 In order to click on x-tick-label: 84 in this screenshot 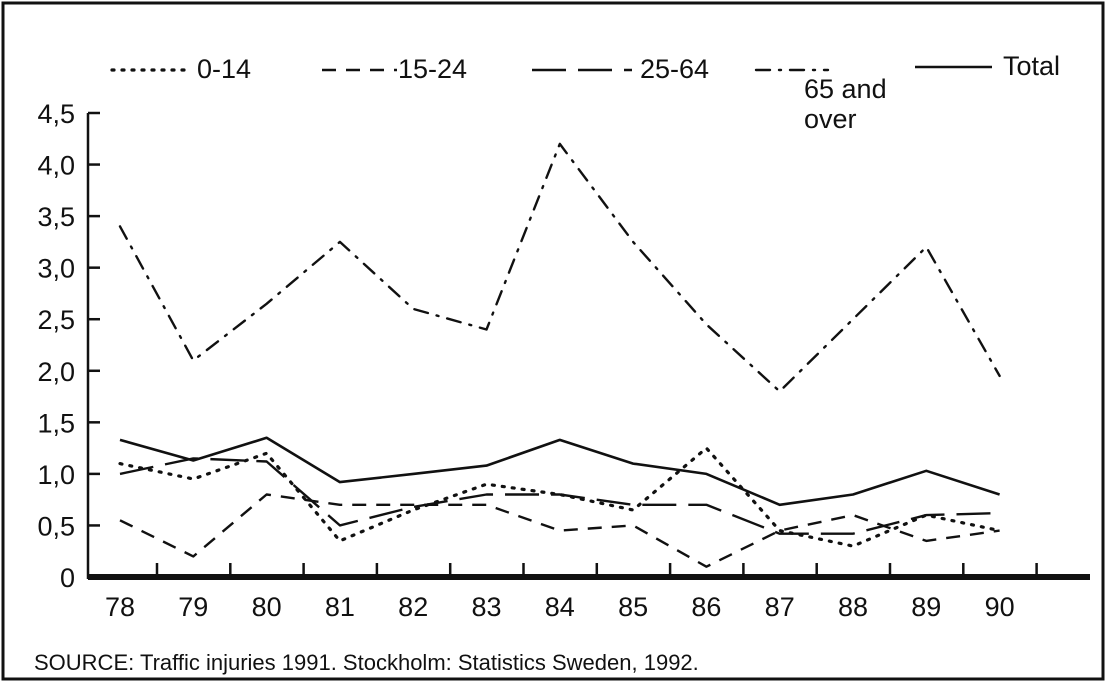, I will do `click(560, 607)`.